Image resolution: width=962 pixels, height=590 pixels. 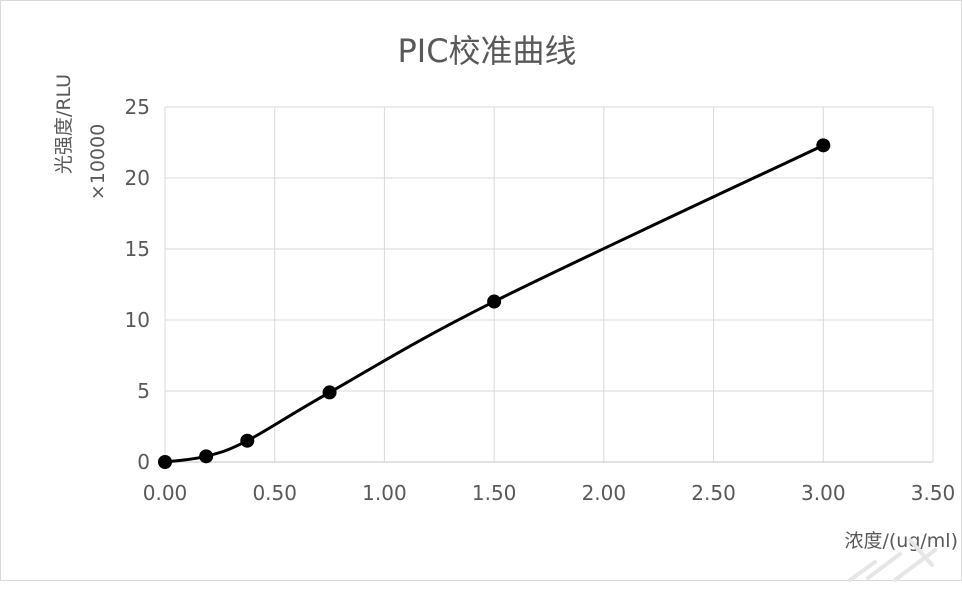 What do you see at coordinates (98, 162) in the screenshot?
I see `y-axis-multiplier: ×10000` at bounding box center [98, 162].